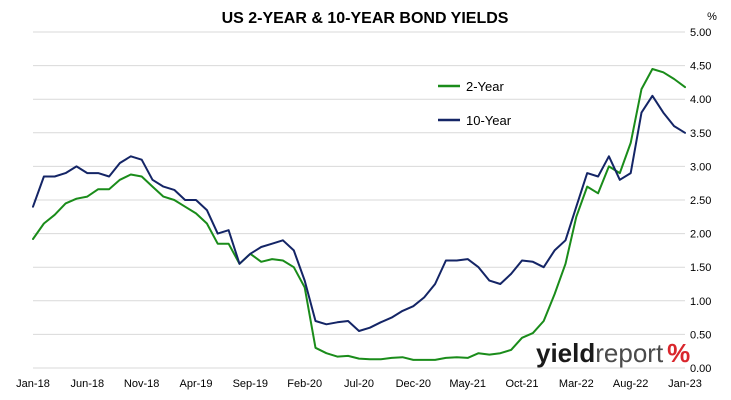 This screenshot has width=731, height=400. What do you see at coordinates (700, 369) in the screenshot?
I see `y-tick-label: 0.00` at bounding box center [700, 369].